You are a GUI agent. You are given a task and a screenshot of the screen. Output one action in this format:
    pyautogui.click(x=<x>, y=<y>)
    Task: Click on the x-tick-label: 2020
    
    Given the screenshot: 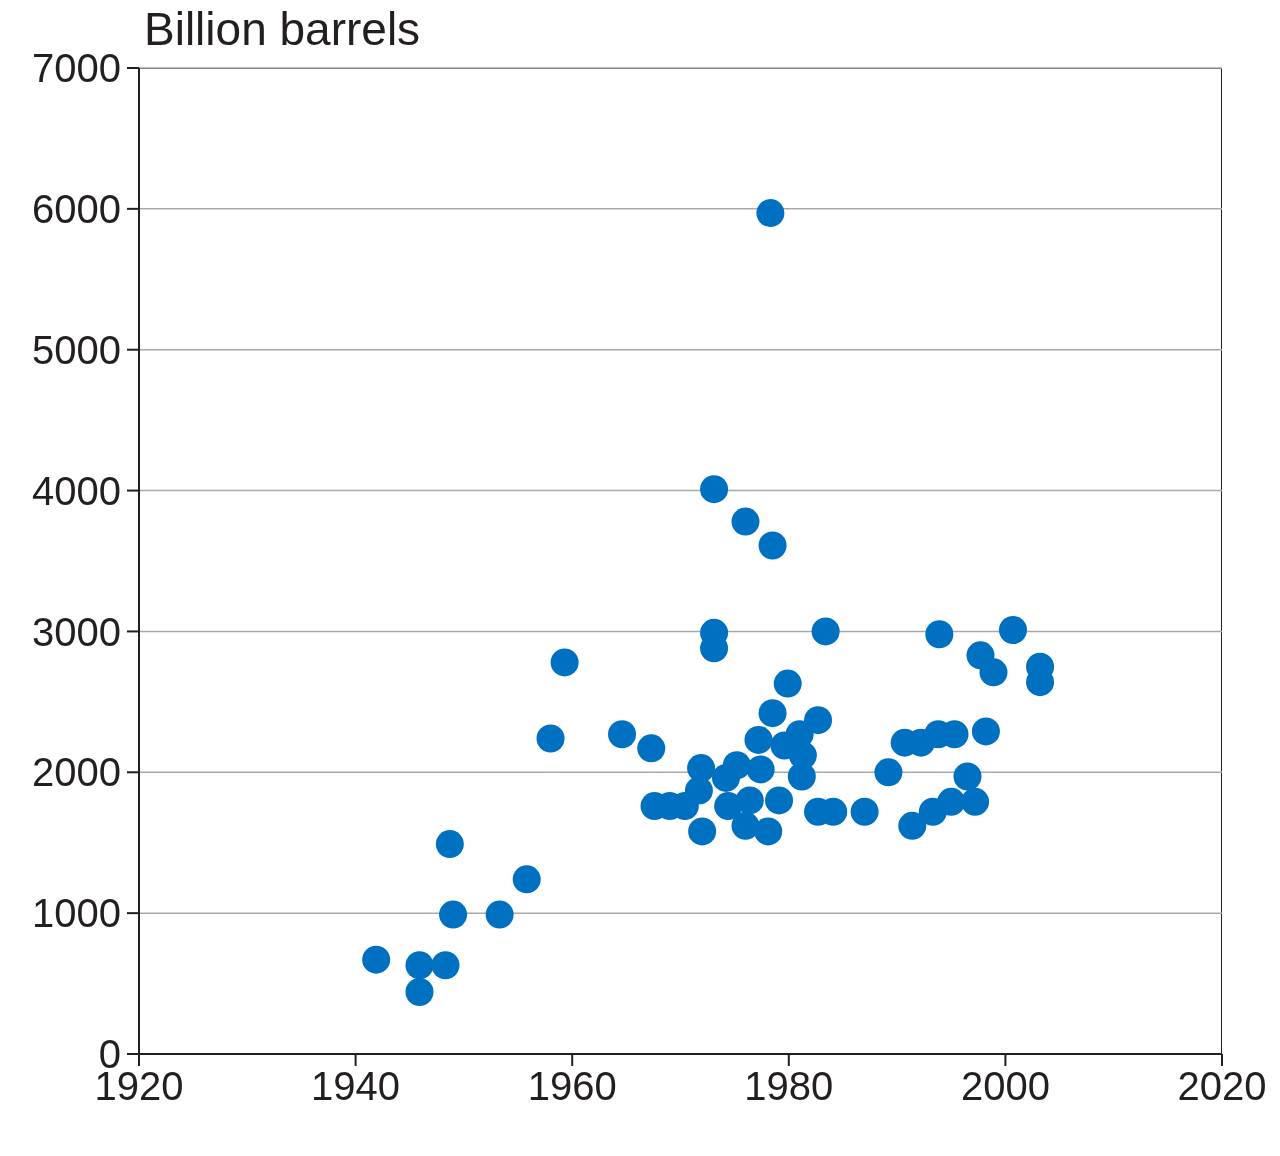 What is the action you would take?
    pyautogui.click(x=1222, y=1086)
    